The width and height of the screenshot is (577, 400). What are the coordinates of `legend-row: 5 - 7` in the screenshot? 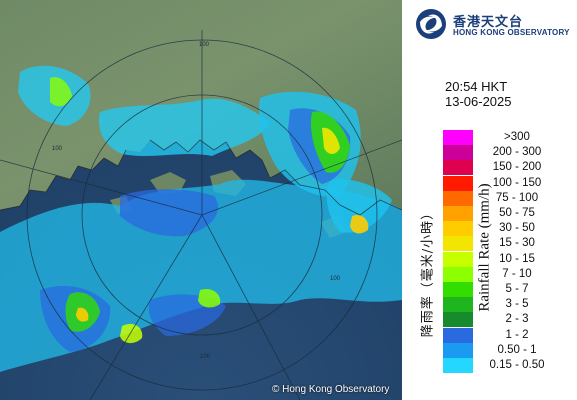 It's located at (508, 289).